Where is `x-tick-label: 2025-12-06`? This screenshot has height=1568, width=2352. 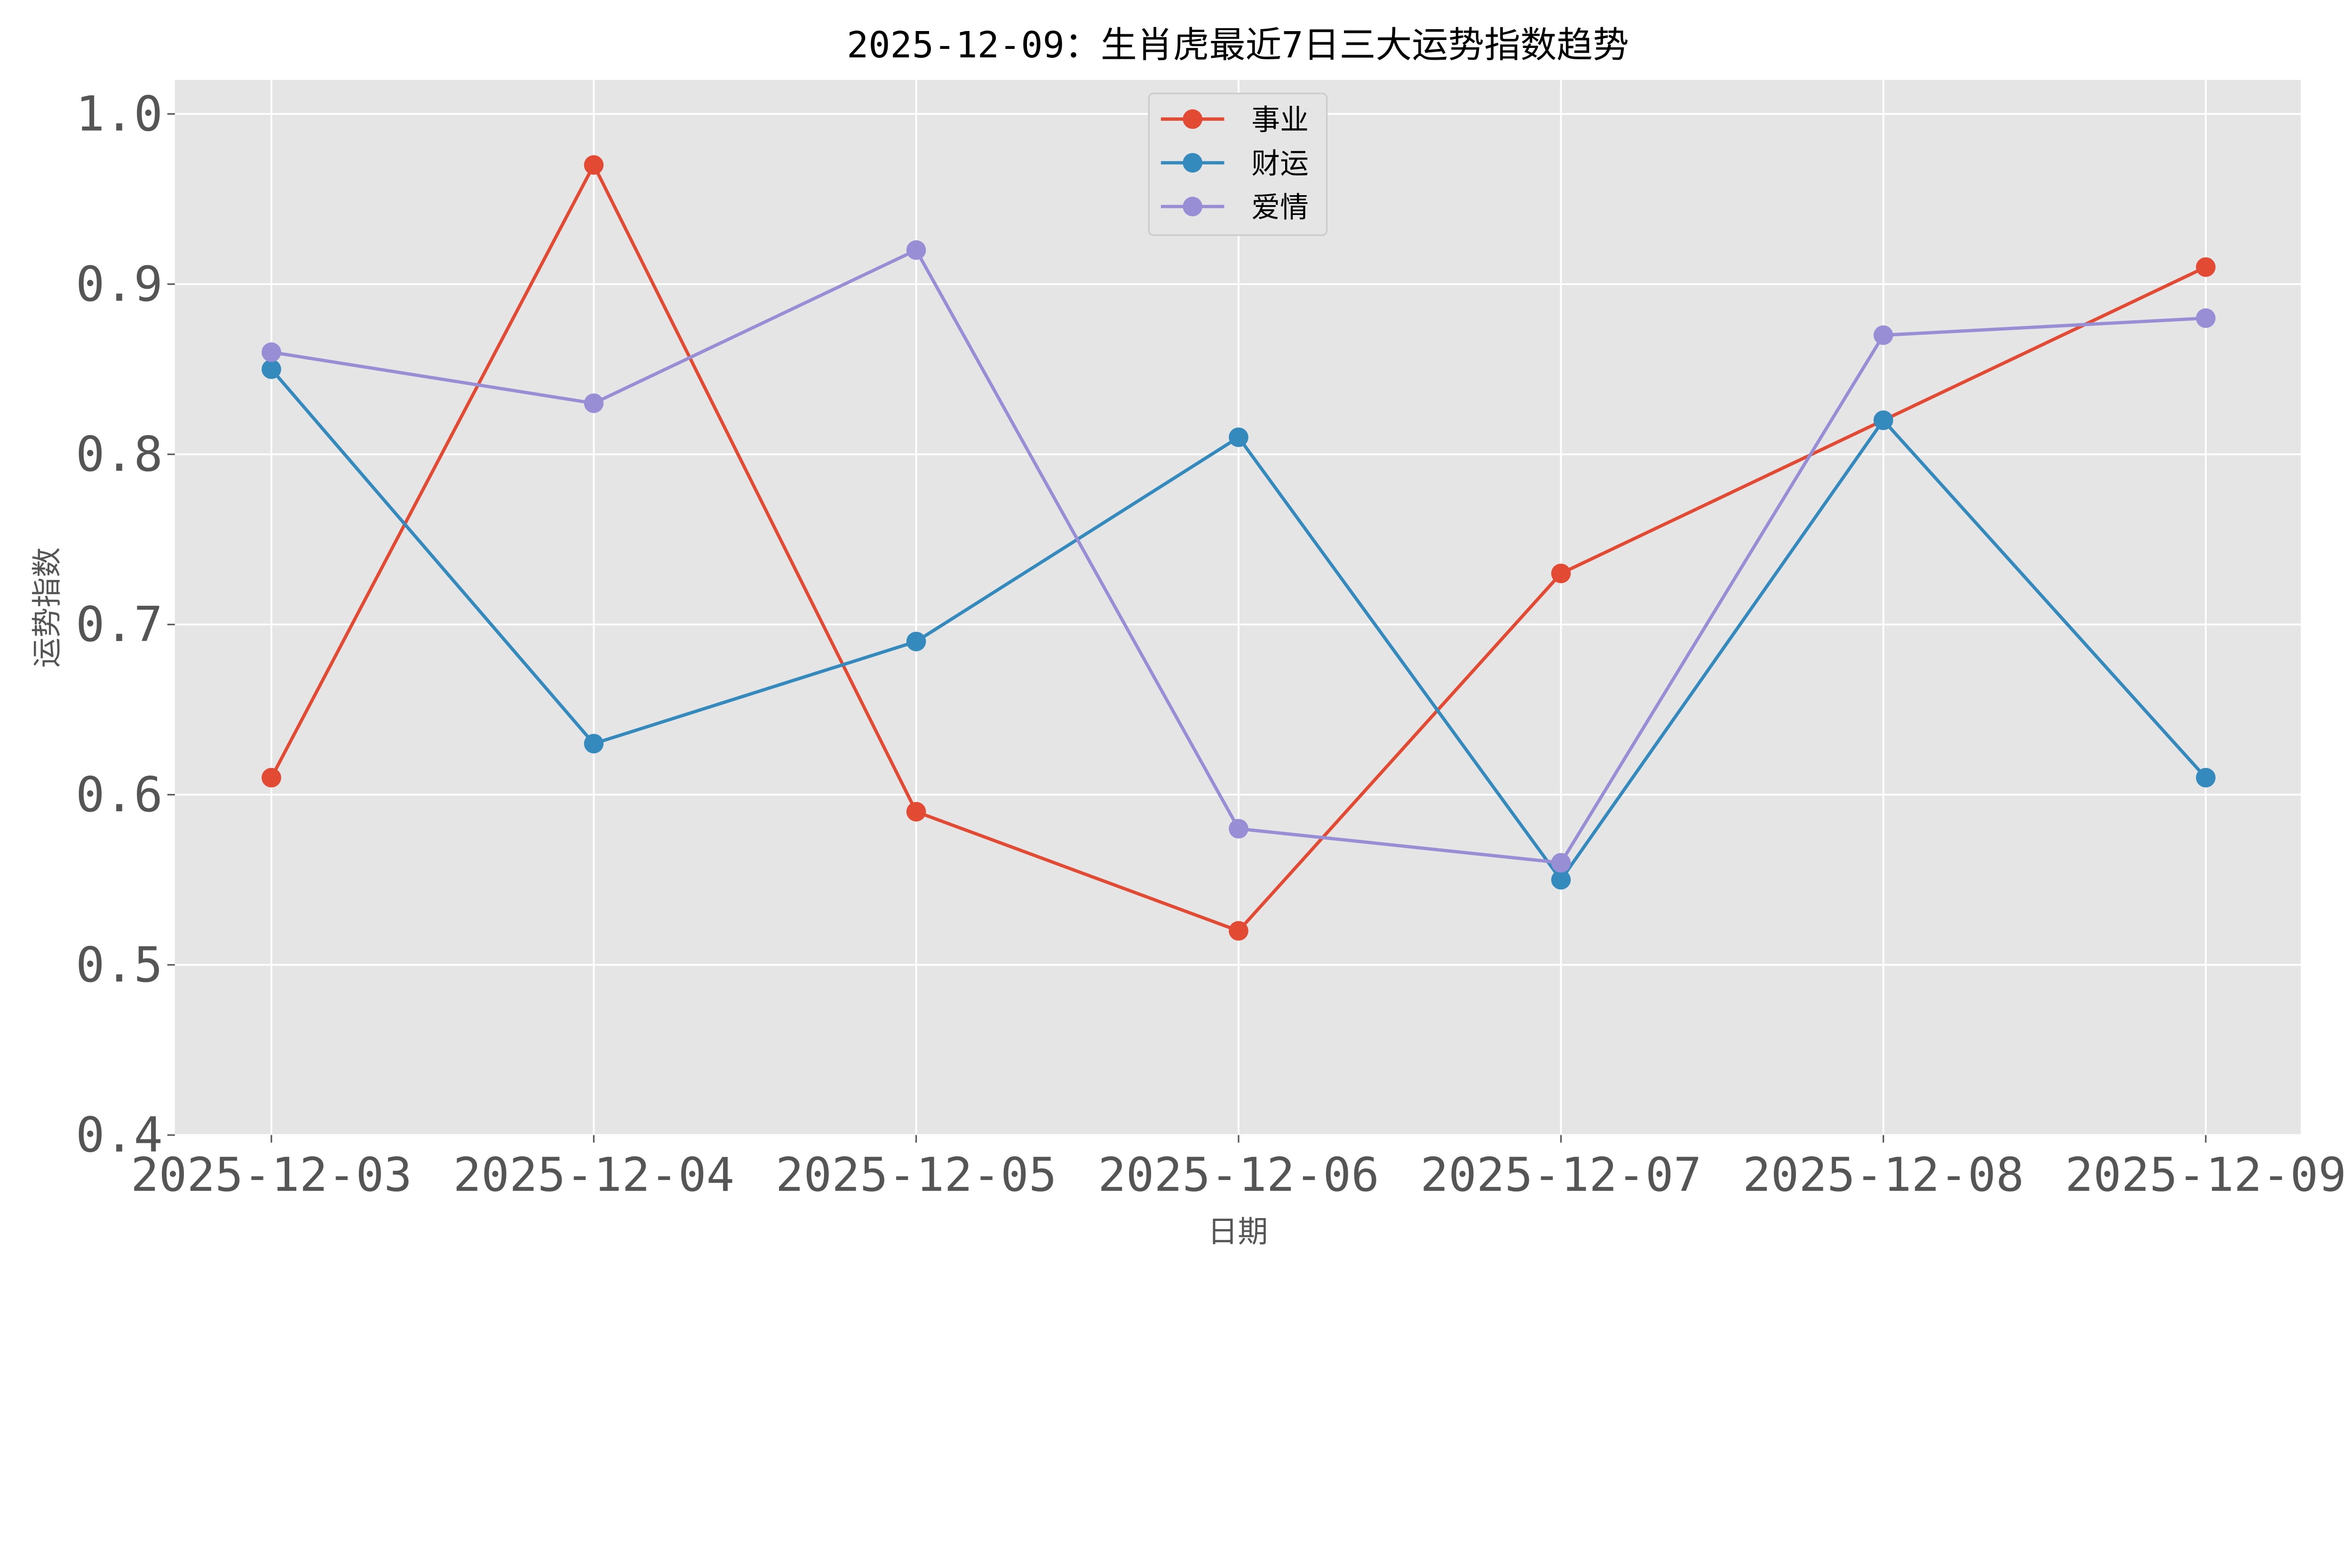 x-tick-label: 2025-12-06 is located at coordinates (1238, 1175).